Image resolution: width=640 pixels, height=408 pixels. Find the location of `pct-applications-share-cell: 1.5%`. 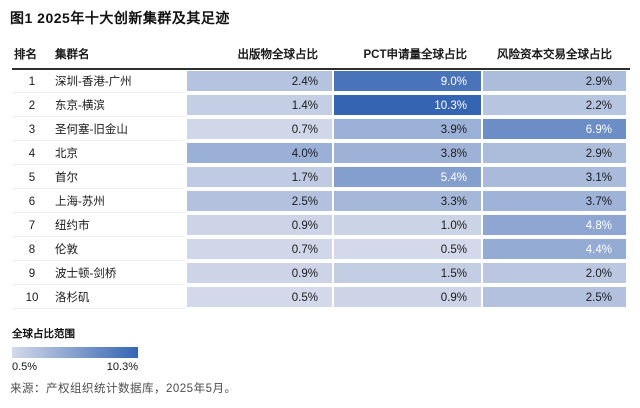

pct-applications-share-cell: 1.5% is located at coordinates (406, 274).